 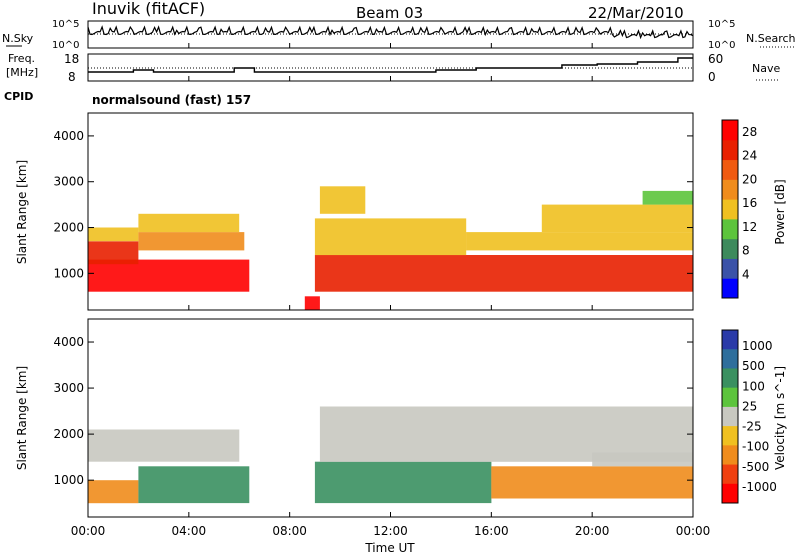 I want to click on cpid-text: normalsound (fast) 157, so click(x=171, y=100).